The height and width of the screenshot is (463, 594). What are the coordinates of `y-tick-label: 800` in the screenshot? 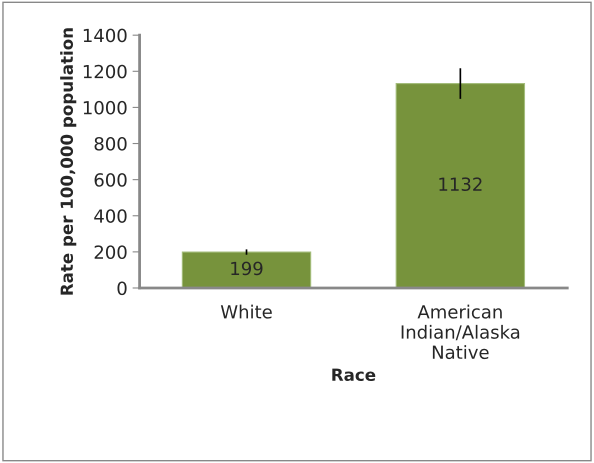 It's located at (110, 143).